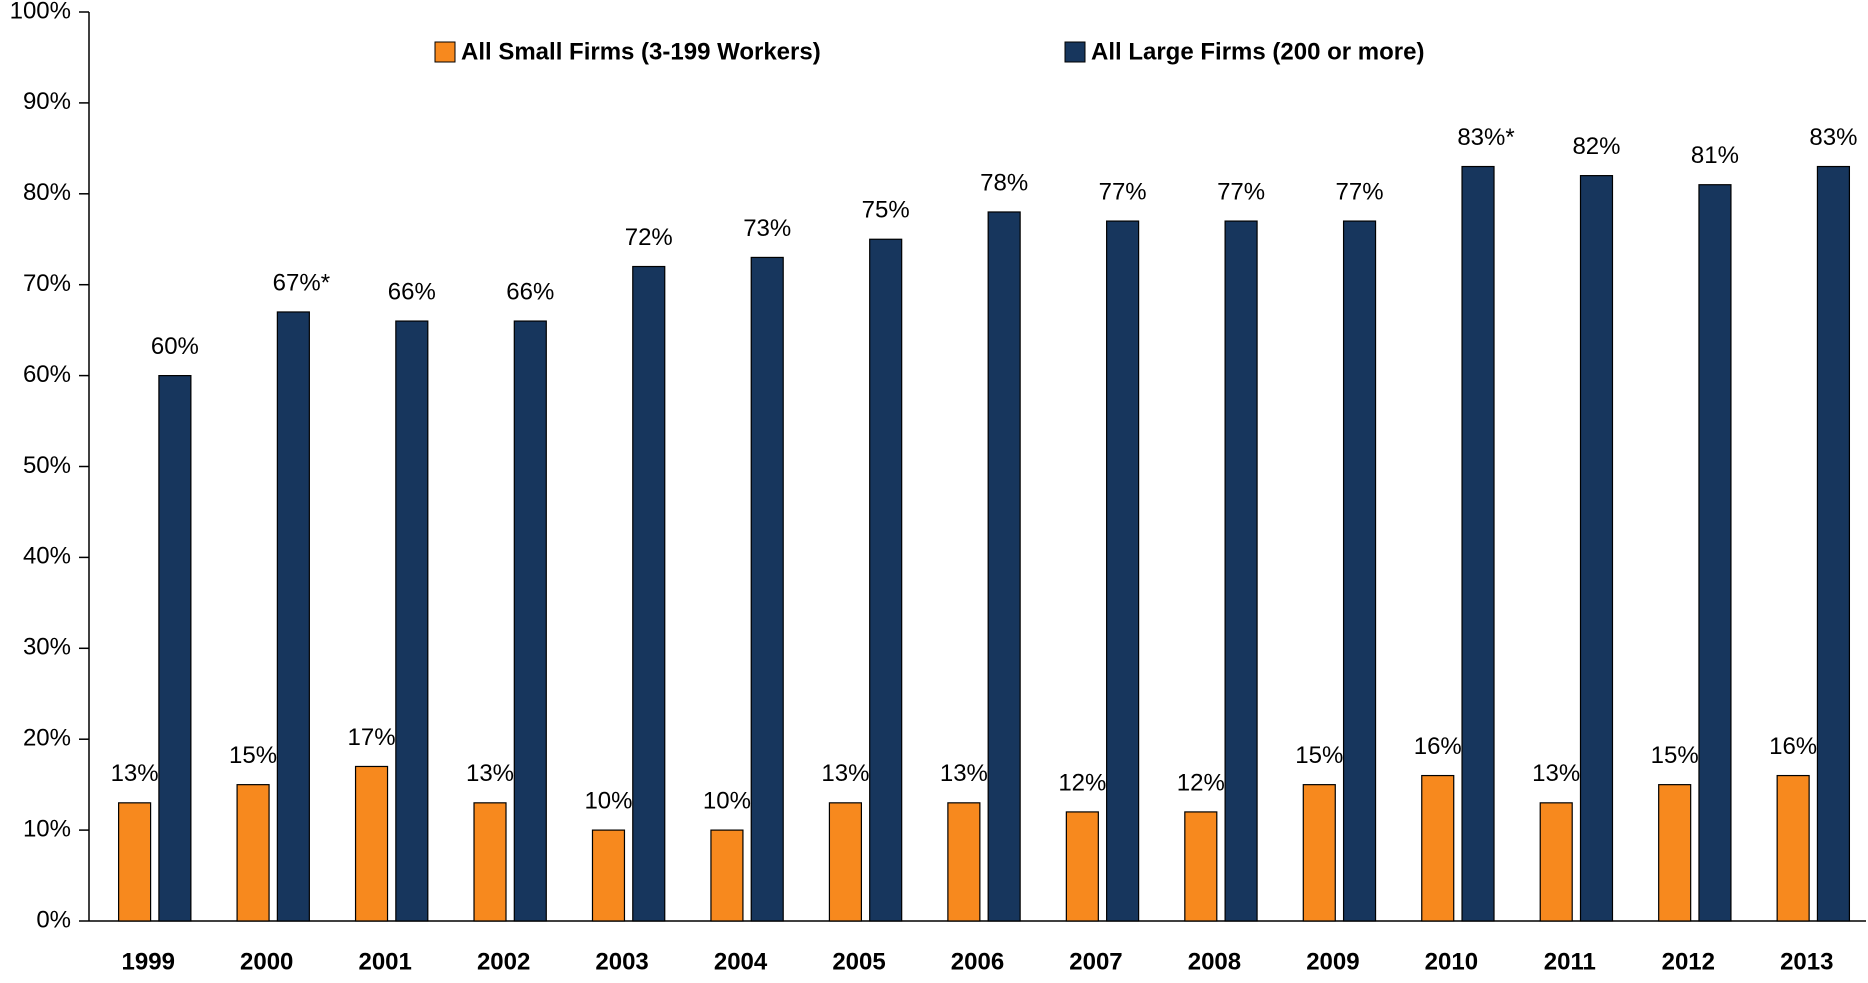  I want to click on y-tick-label: 60%, so click(47, 374).